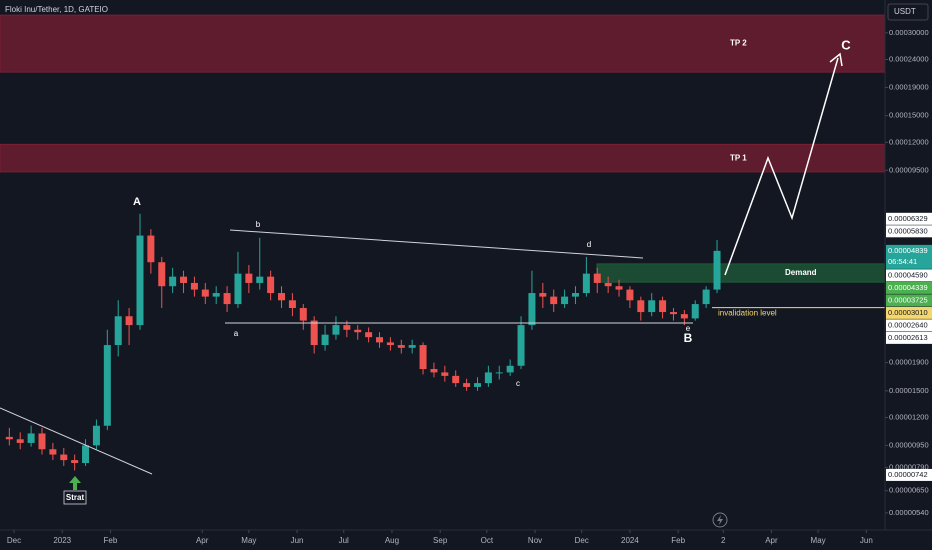 Image resolution: width=932 pixels, height=550 pixels. I want to click on y-tick-label: 0.00030000, so click(909, 32).